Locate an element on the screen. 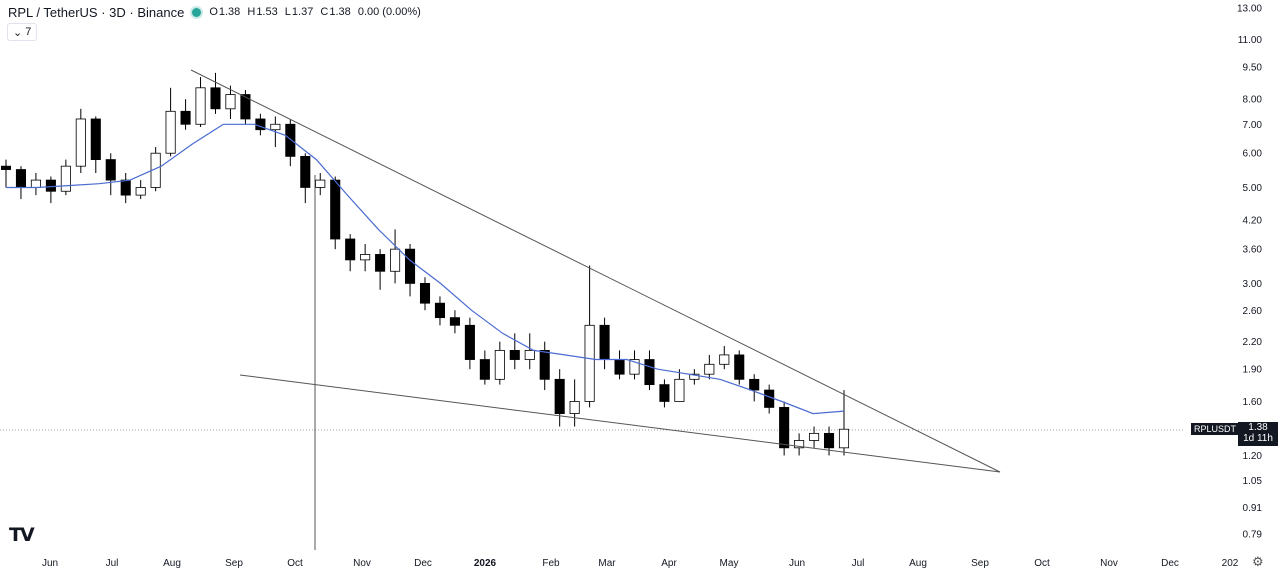 This screenshot has height=571, width=1280. x-tick-label: May is located at coordinates (729, 563).